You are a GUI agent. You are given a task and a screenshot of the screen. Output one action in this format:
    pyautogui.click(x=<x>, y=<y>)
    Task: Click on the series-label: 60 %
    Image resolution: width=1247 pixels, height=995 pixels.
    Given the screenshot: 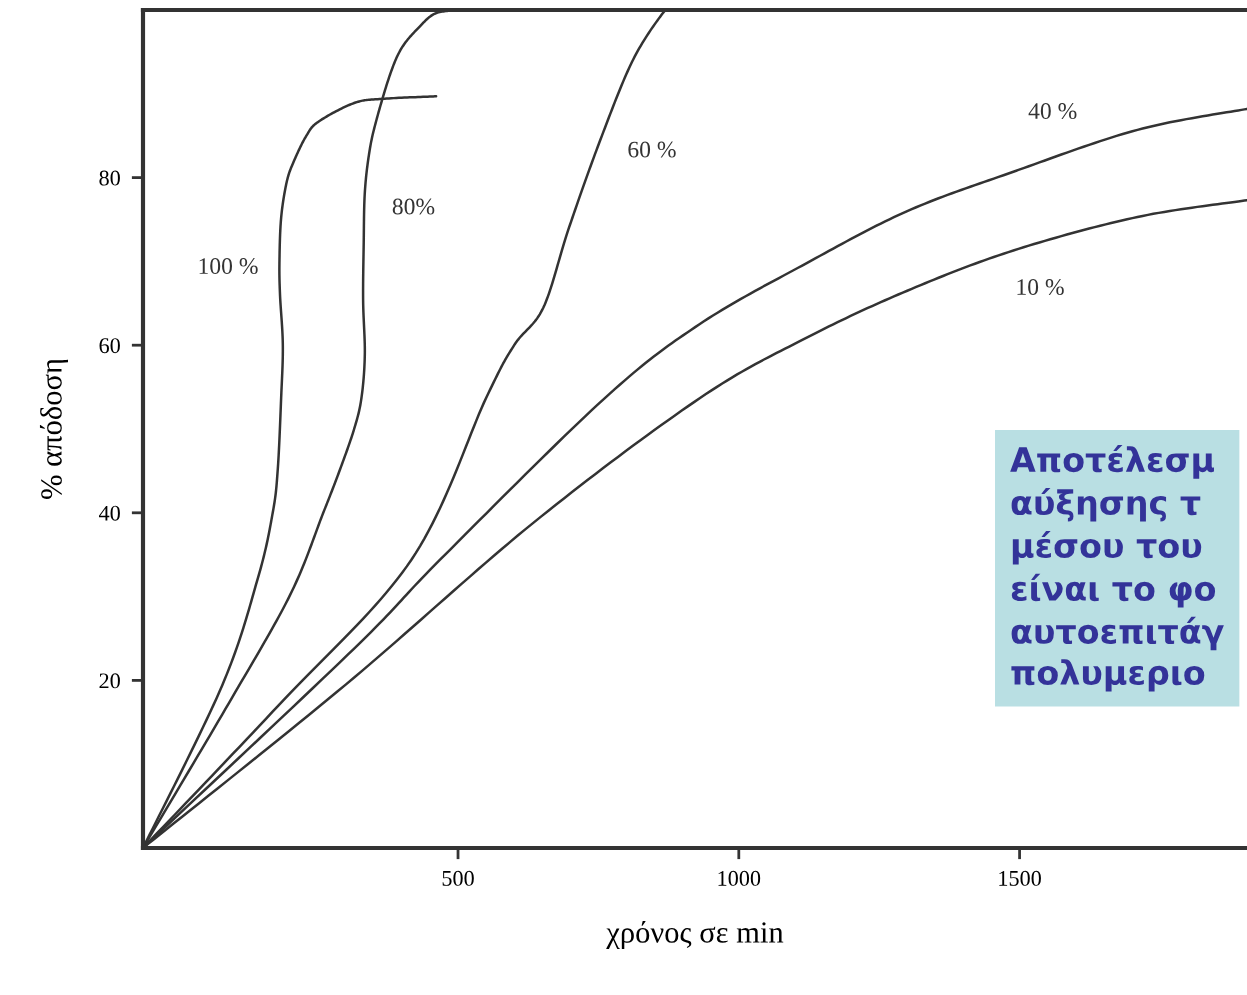 What is the action you would take?
    pyautogui.click(x=652, y=149)
    